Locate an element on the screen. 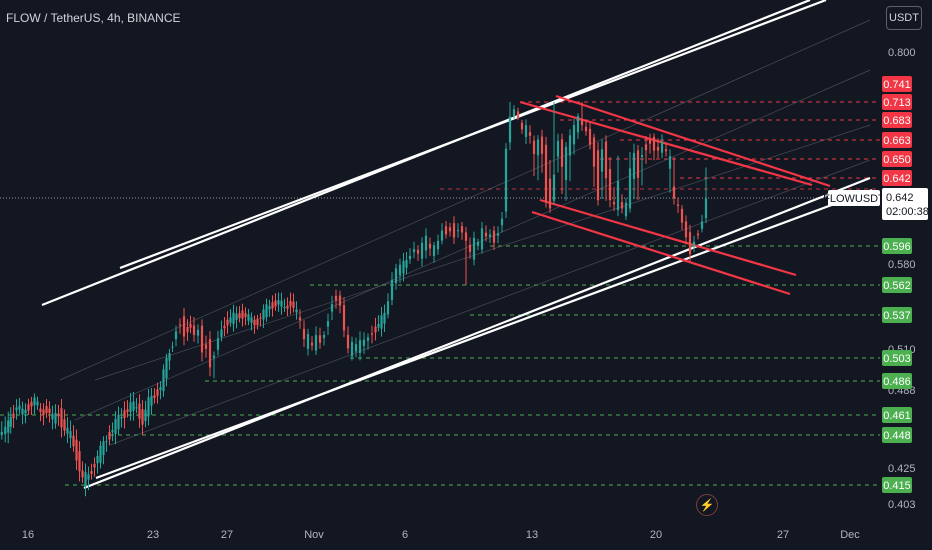 This screenshot has height=550, width=932. support-price-label: 0.562 is located at coordinates (897, 286).